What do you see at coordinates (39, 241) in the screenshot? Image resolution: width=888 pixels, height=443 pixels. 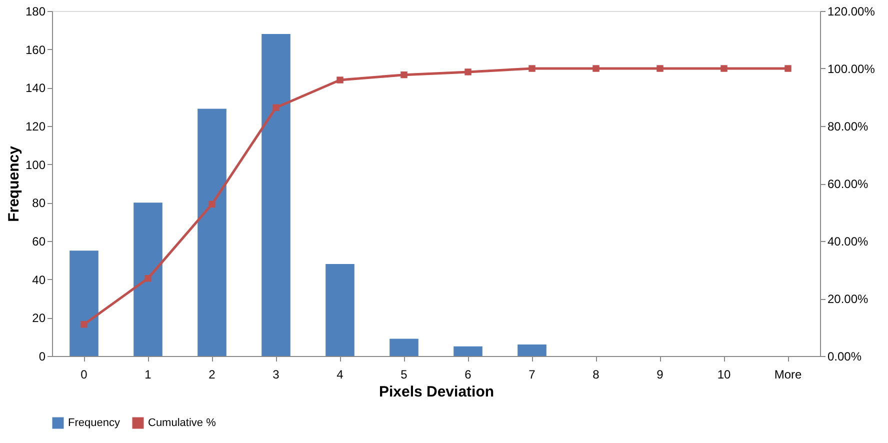 I see `y-tick-label: 60` at bounding box center [39, 241].